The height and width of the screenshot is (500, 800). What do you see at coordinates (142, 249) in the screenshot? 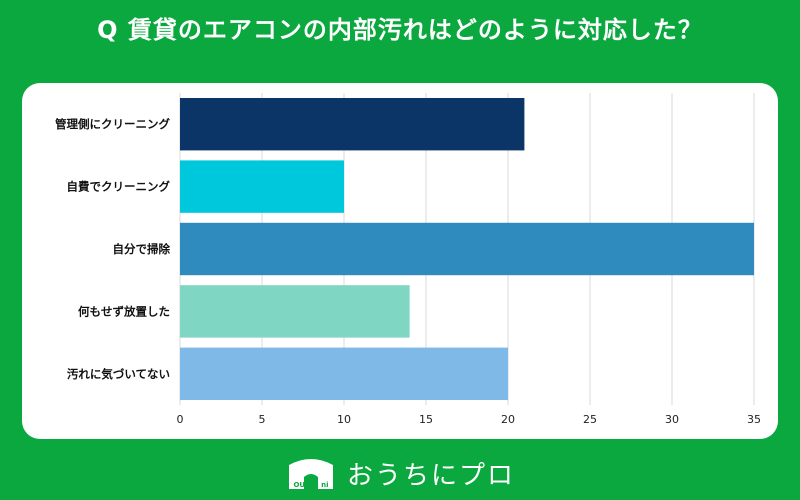
I see `category-label: 自分で掃除` at bounding box center [142, 249].